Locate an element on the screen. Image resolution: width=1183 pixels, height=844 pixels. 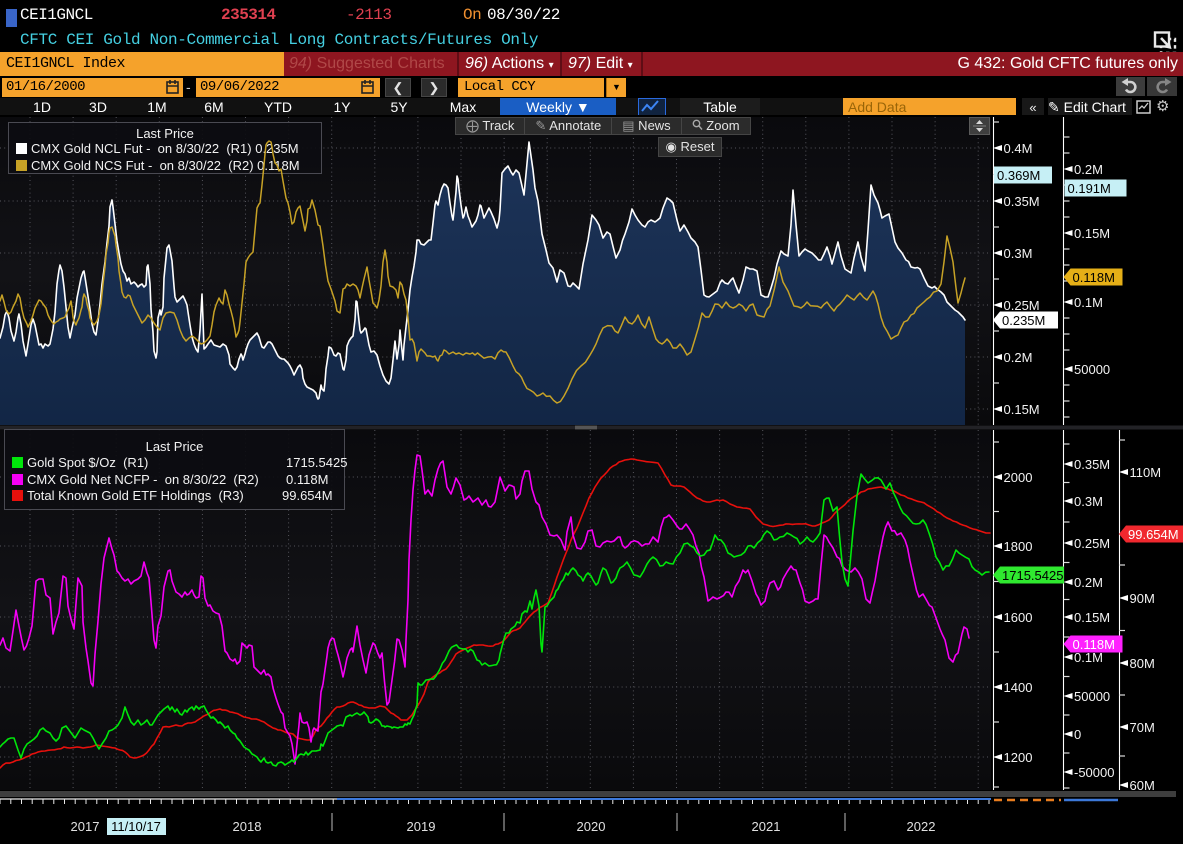
svg-text: 80M is located at coordinates (1142, 663).